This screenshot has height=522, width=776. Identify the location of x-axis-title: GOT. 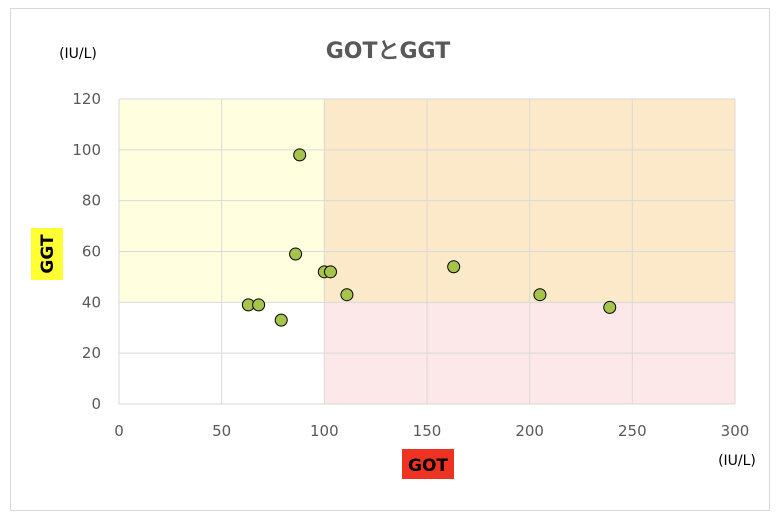
(428, 466).